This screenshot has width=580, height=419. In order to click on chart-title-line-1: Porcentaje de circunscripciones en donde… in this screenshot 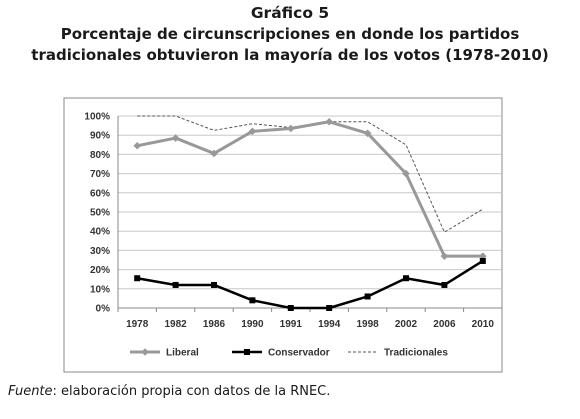, I will do `click(290, 34)`.